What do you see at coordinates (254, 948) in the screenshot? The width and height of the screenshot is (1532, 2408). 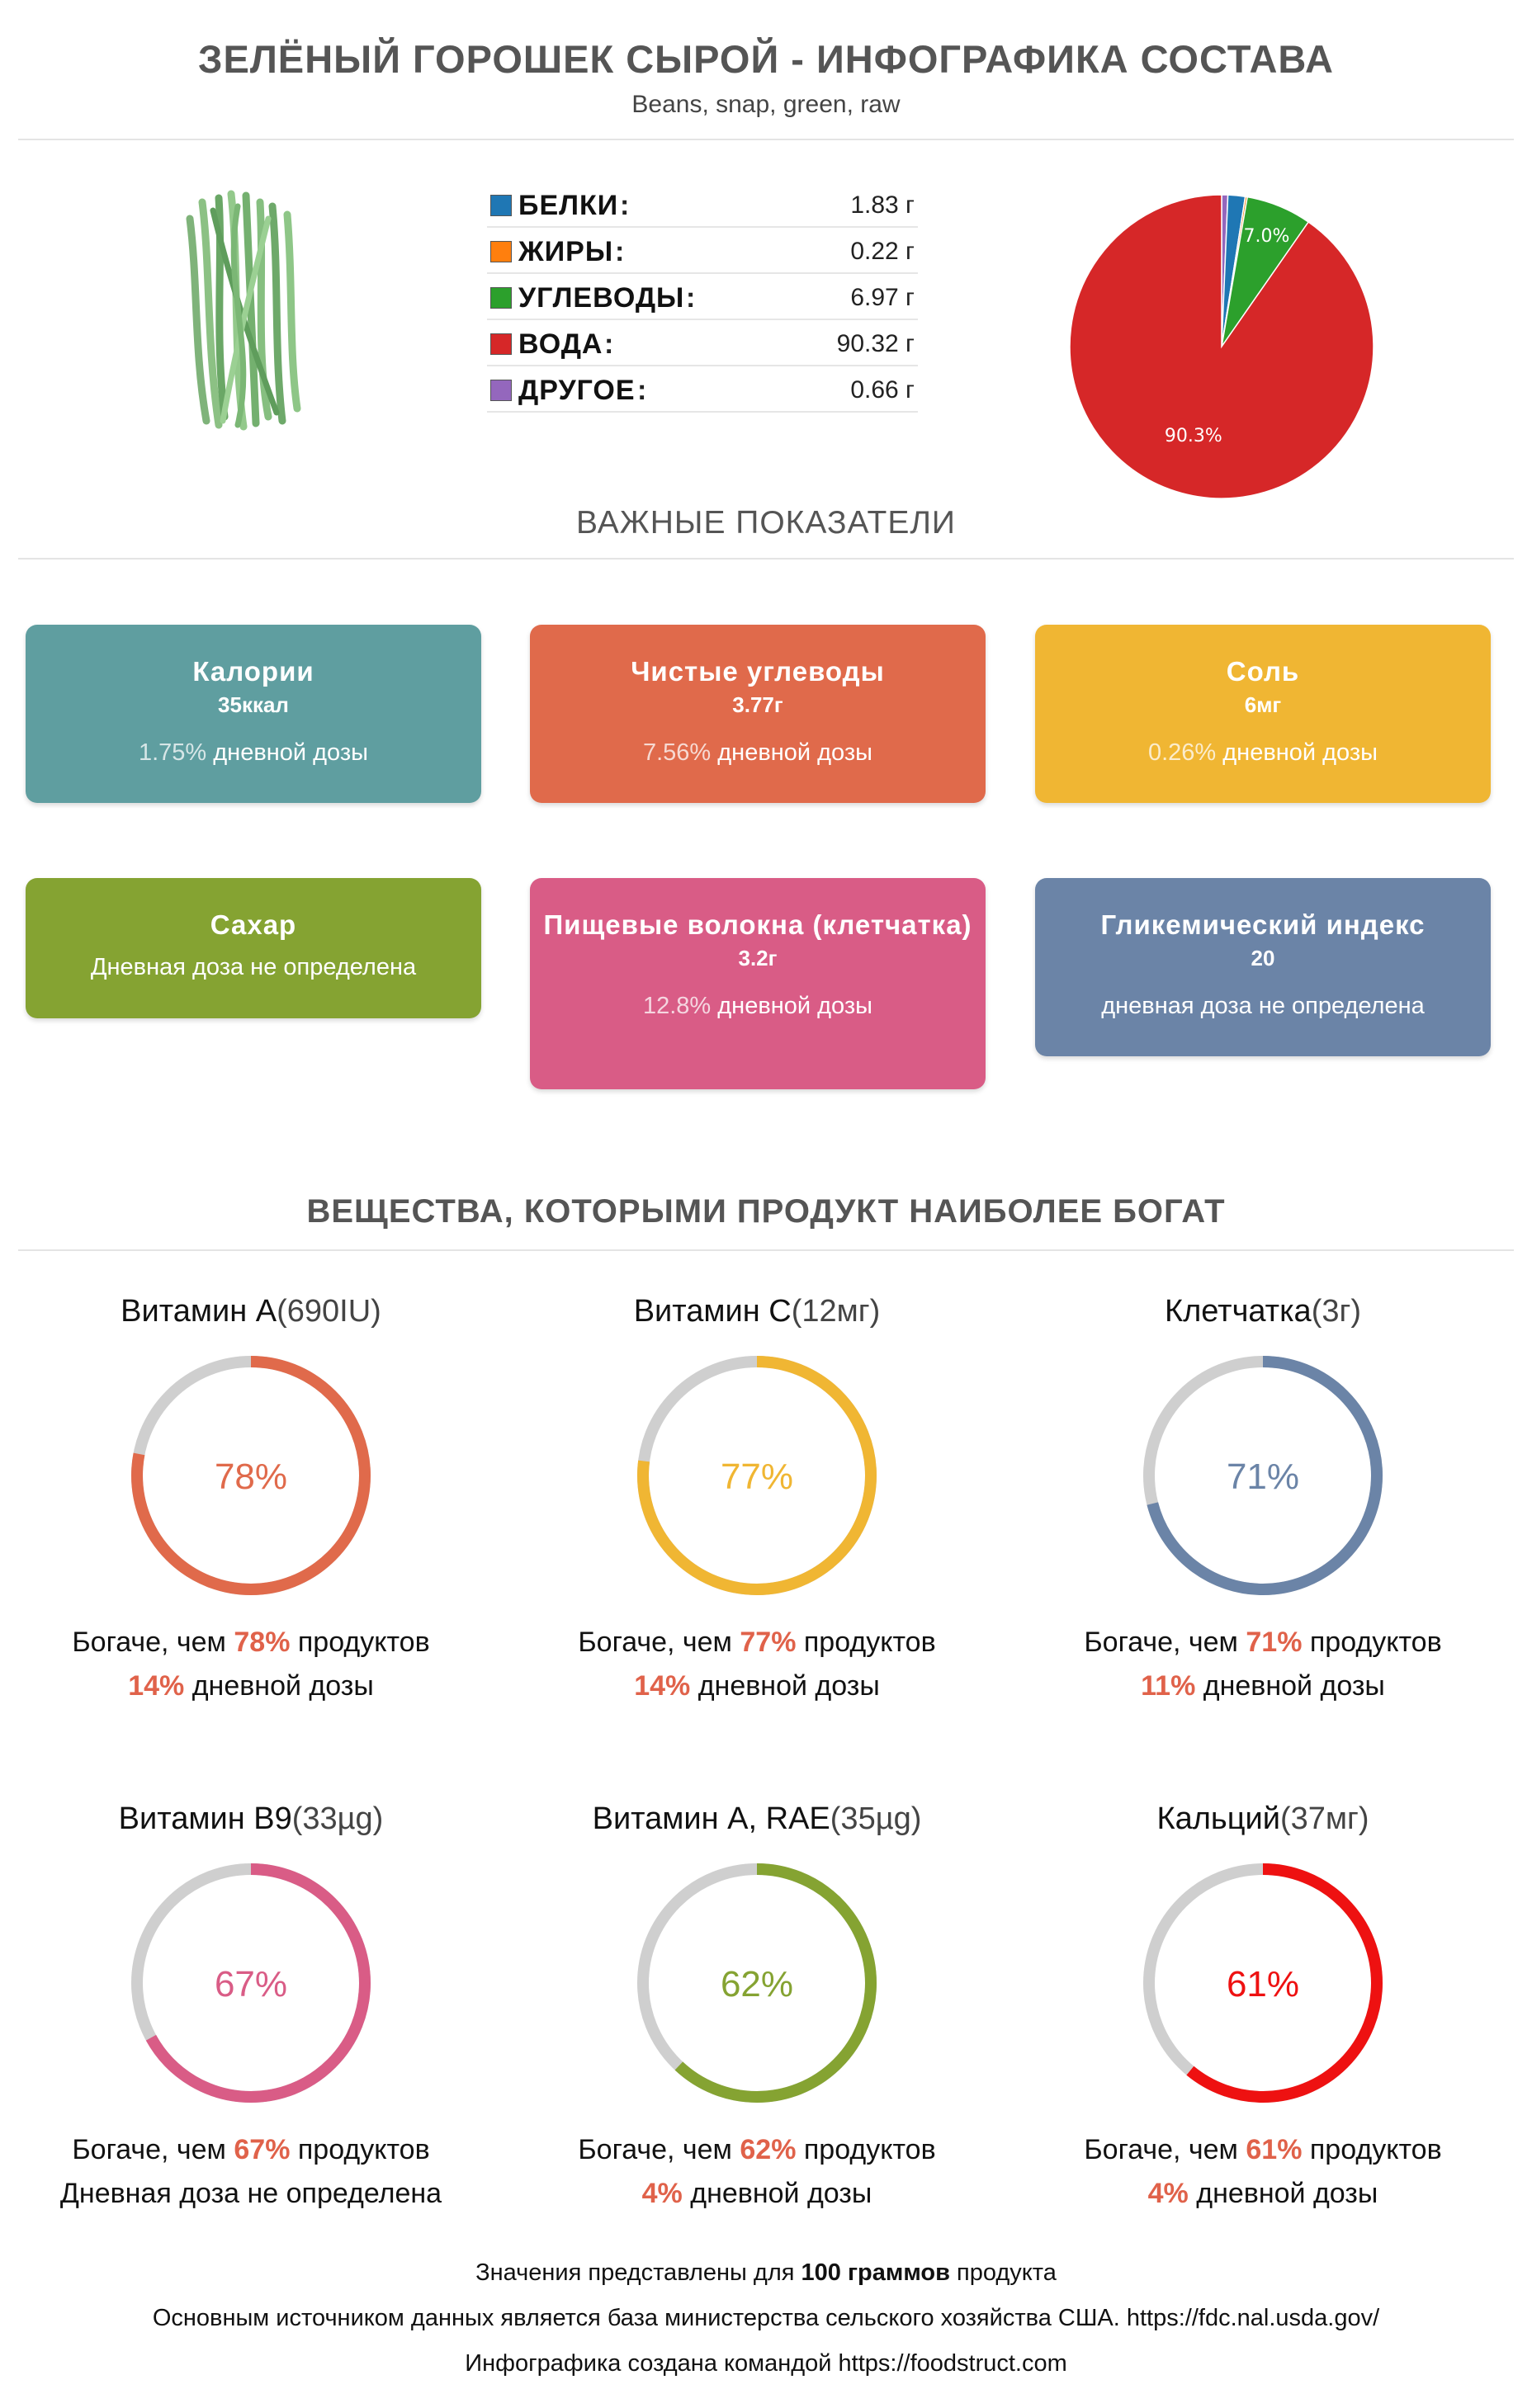 I see `card-sugar: Сахар Дневная доза не определена` at bounding box center [254, 948].